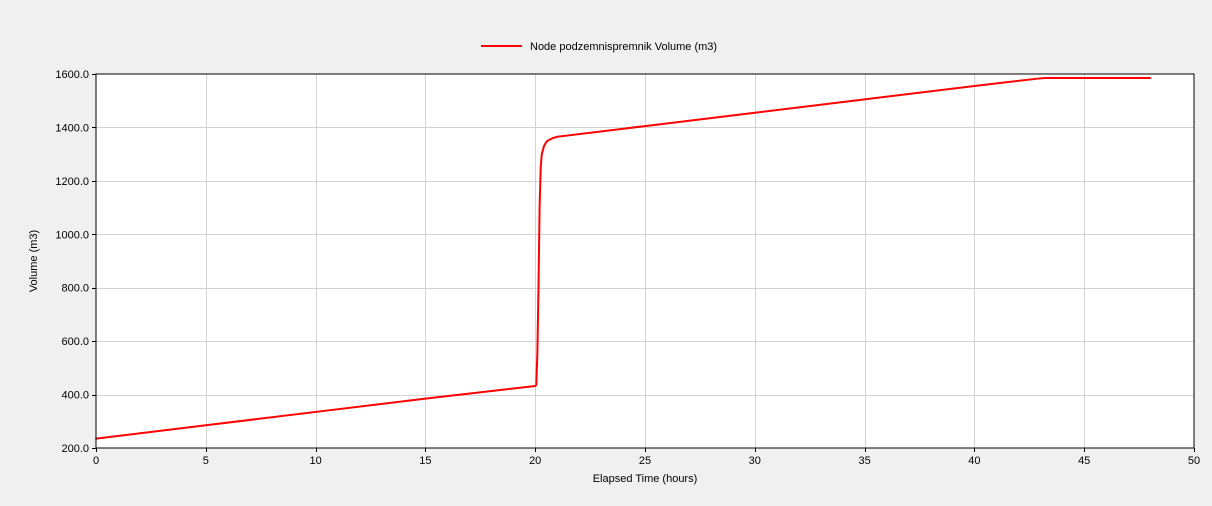  I want to click on y-tick-label: 600.0, so click(75, 342).